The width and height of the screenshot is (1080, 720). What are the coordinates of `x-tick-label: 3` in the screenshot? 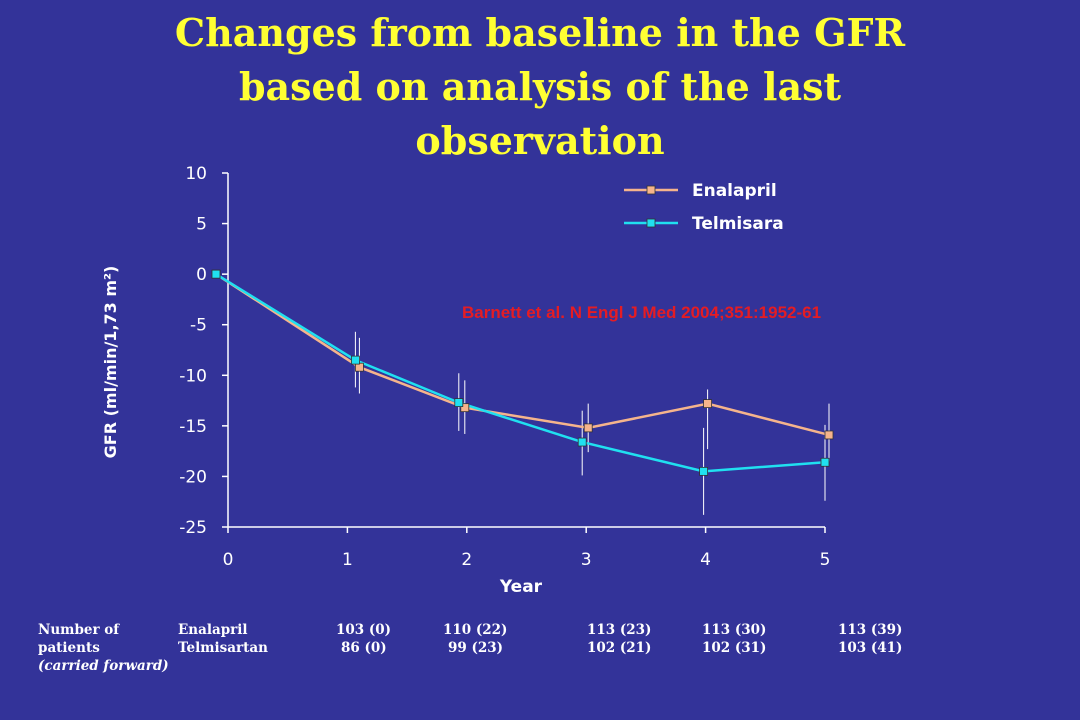 It's located at (586, 560).